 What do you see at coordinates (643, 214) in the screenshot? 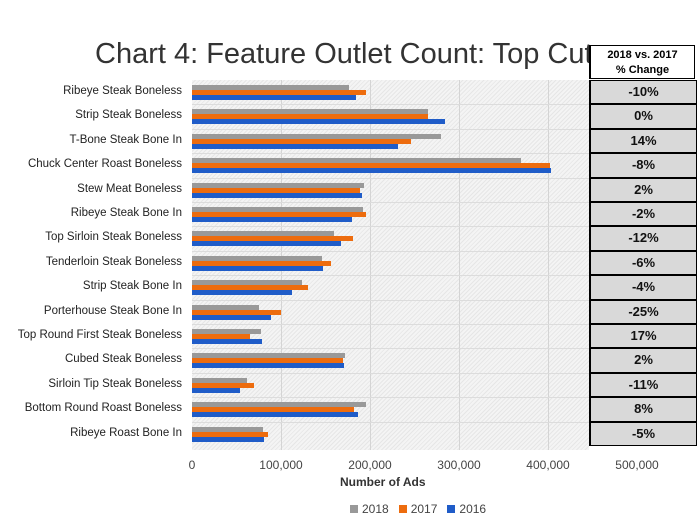
I see `pct-change-cell: -2%` at bounding box center [643, 214].